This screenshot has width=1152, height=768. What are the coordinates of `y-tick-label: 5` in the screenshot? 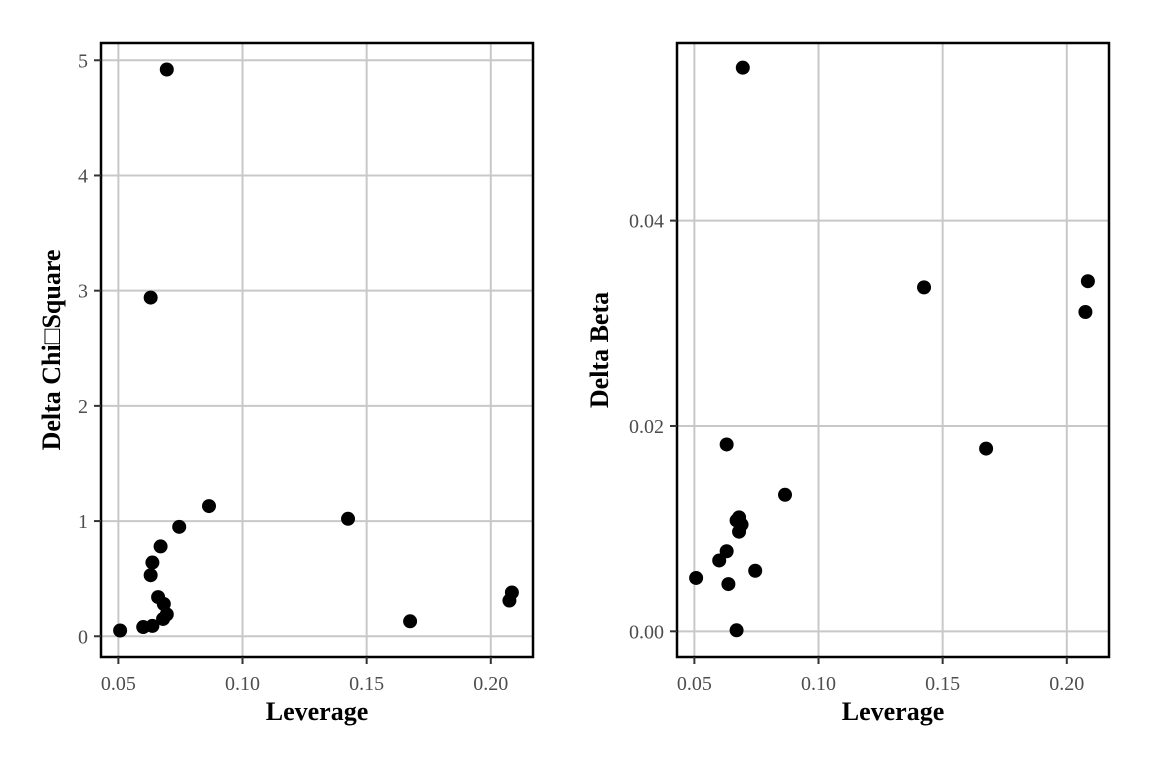 It's located at (83, 61).